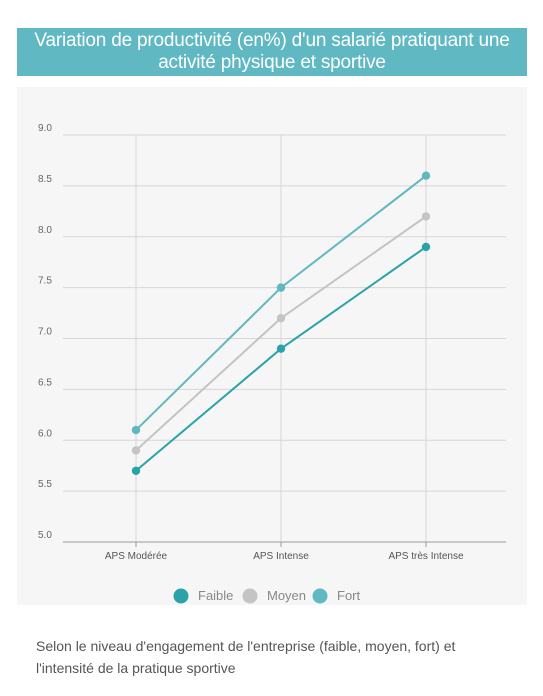 This screenshot has width=543, height=696. Describe the element at coordinates (45, 433) in the screenshot. I see `y-tick-label: 6.0` at that location.